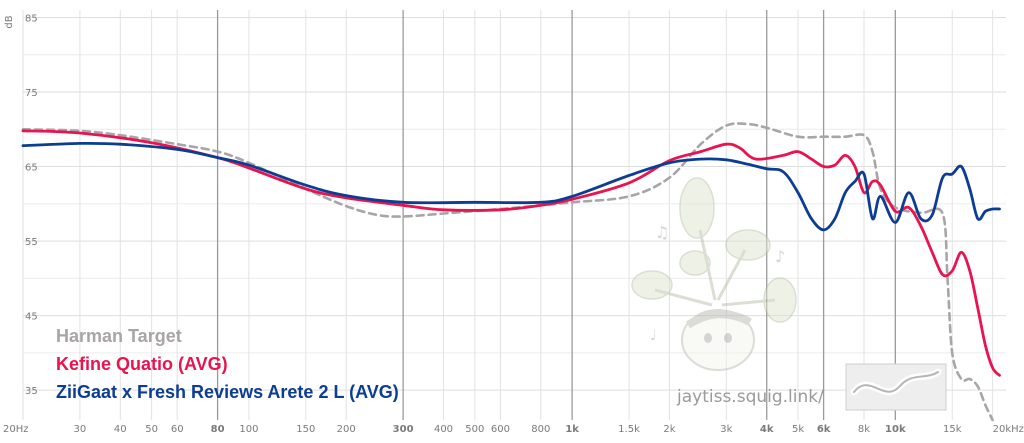 Image resolution: width=1024 pixels, height=443 pixels. Describe the element at coordinates (952, 429) in the screenshot. I see `x-tick-label: 15k` at that location.